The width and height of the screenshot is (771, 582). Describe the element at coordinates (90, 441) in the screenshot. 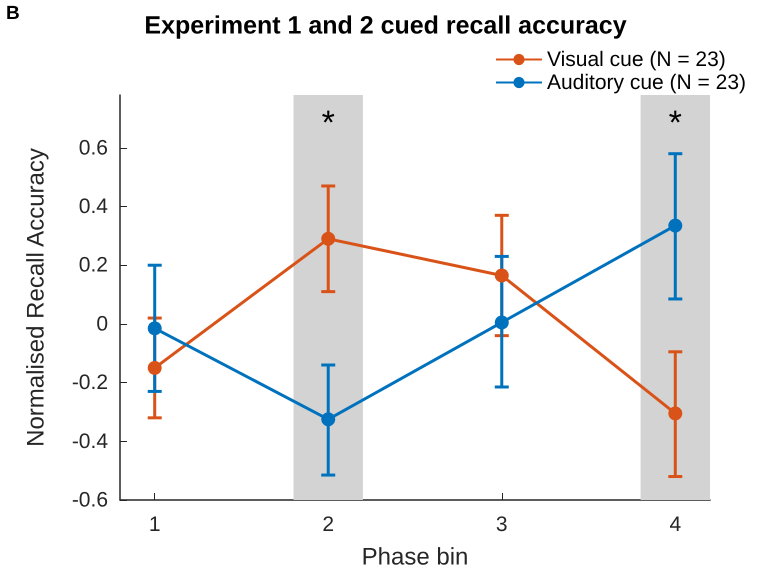

I see `y-tick-label: -0.4` at that location.